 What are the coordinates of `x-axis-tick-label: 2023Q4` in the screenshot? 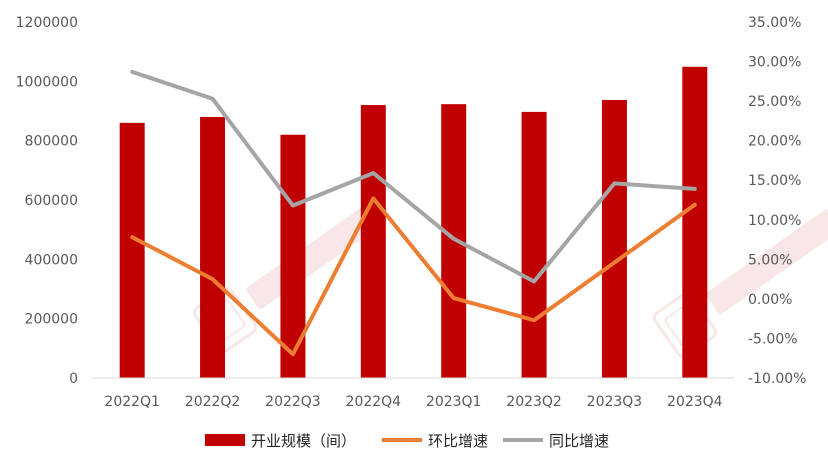 It's located at (695, 402).